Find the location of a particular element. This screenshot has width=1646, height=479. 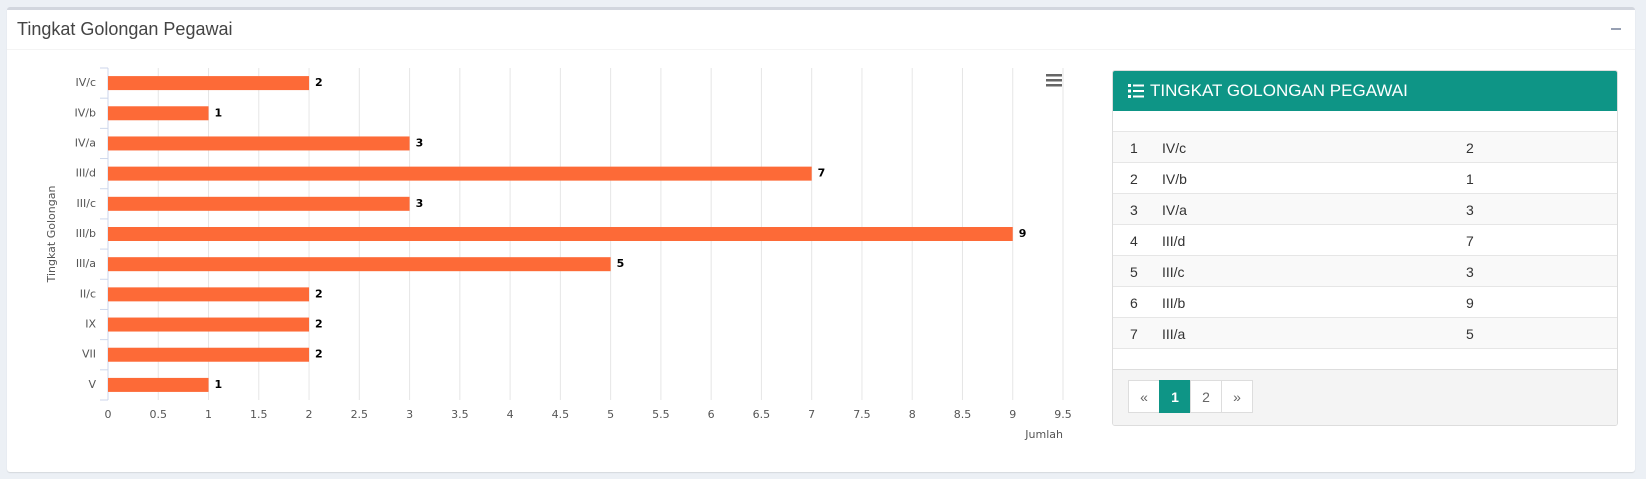

x-tick-label: 6 is located at coordinates (711, 414).